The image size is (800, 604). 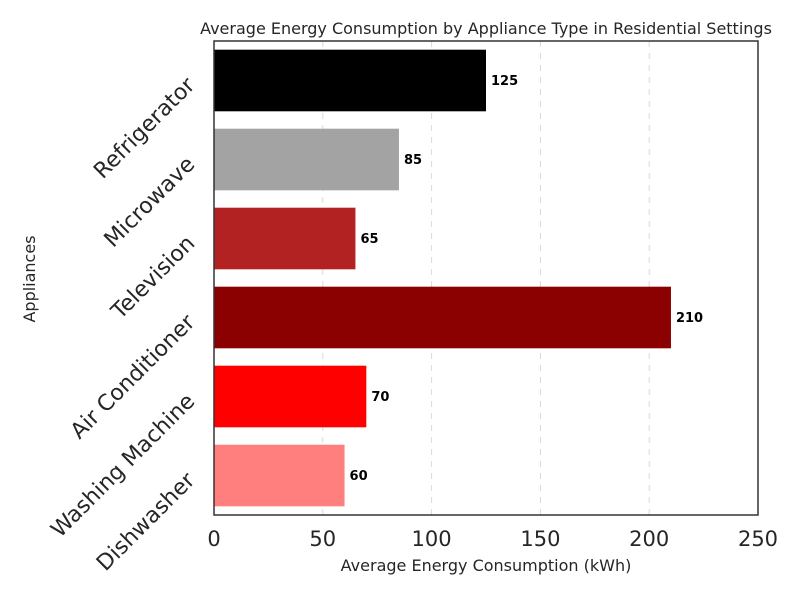 I want to click on data-label-5: 60, so click(x=359, y=476).